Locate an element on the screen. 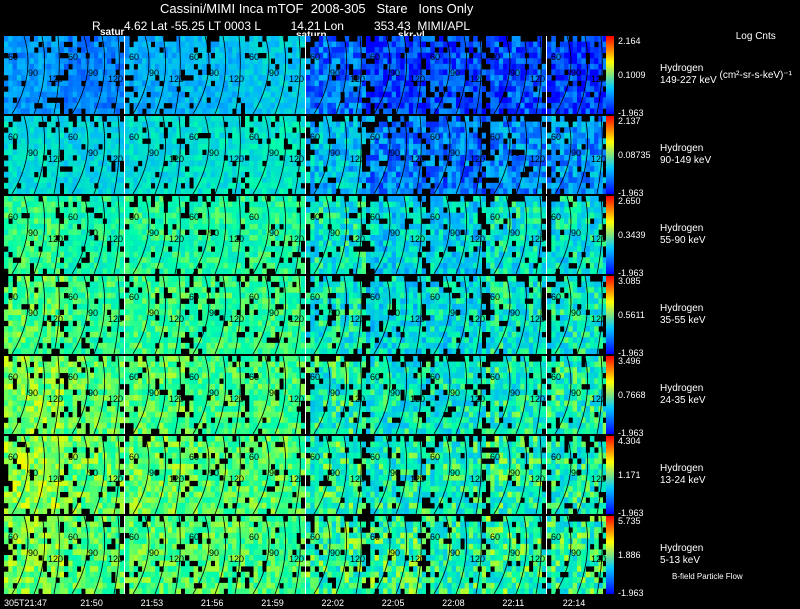  units-label: Log Cnts is located at coordinates (755, 36).